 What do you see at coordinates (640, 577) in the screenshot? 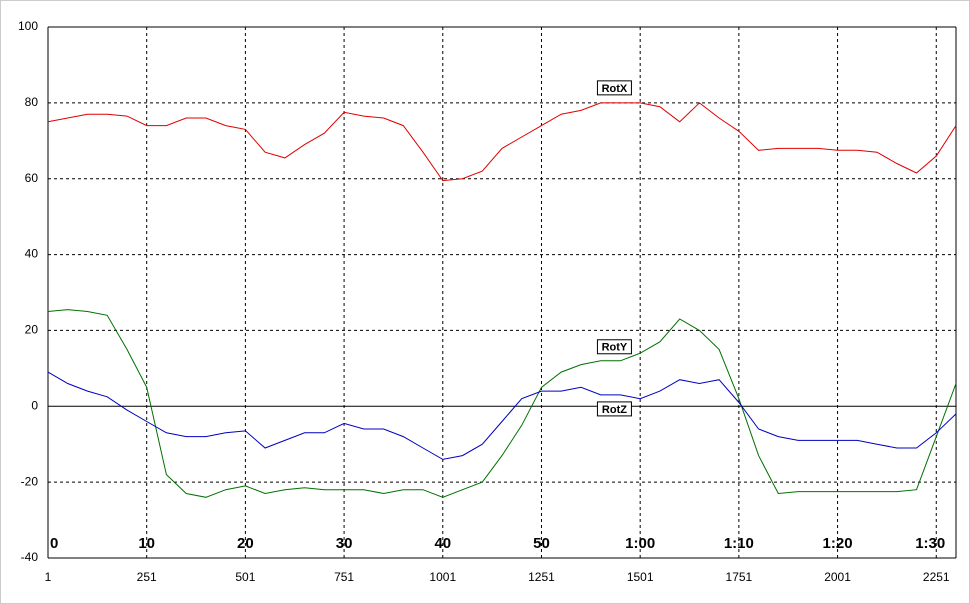
I see `x-tick-label: 1501` at bounding box center [640, 577].